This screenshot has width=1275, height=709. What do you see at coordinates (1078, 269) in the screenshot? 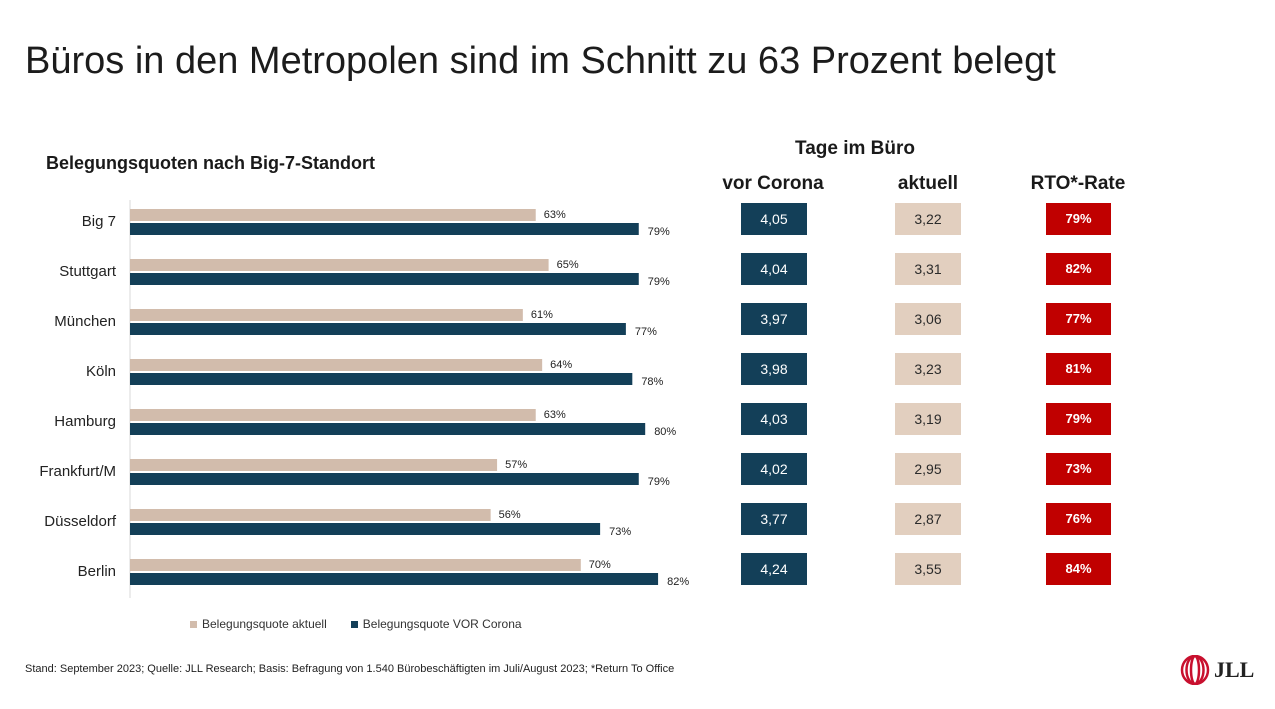
I see `table-cell-rto-rate: 82%` at bounding box center [1078, 269].